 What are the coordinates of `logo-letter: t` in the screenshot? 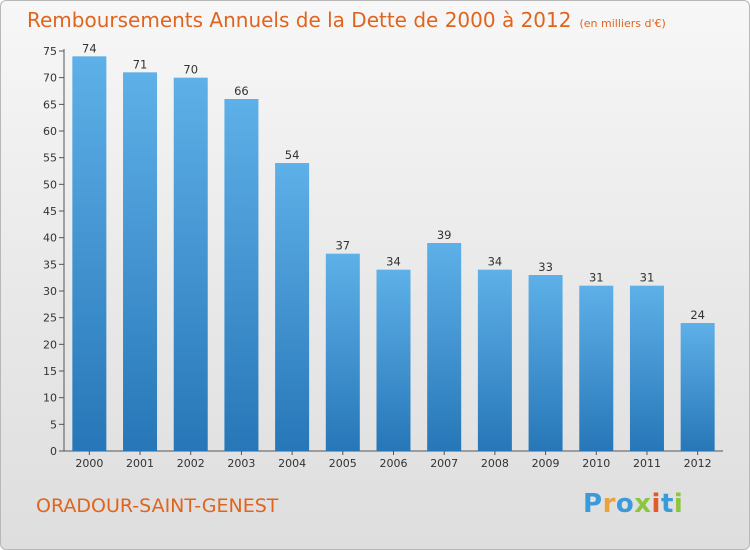 It's located at (667, 504).